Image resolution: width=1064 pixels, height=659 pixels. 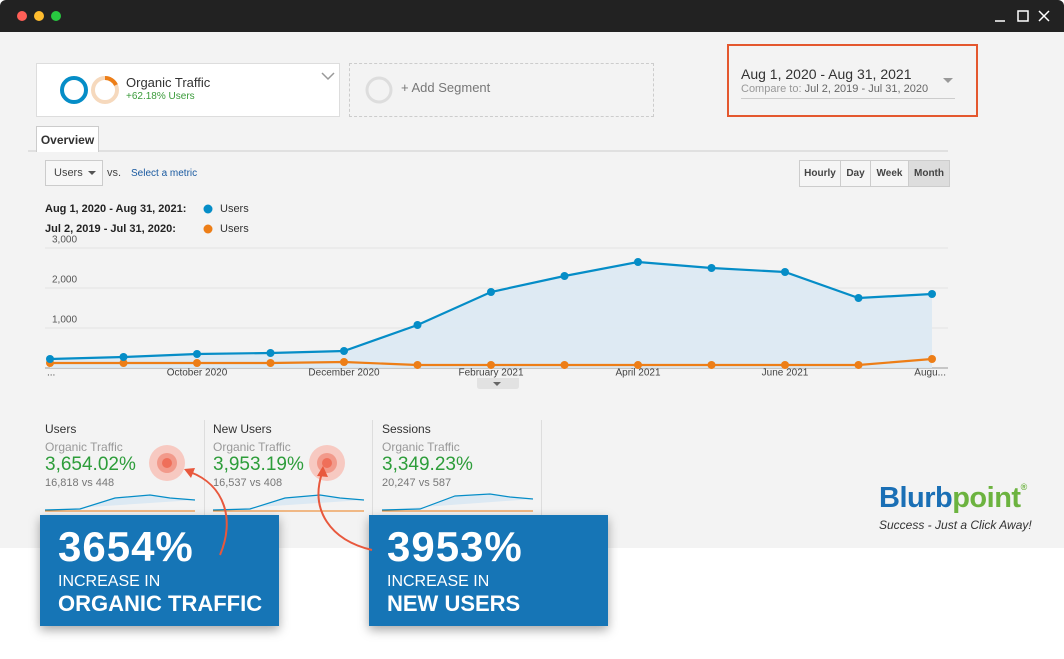 What do you see at coordinates (1044, 16) in the screenshot?
I see `close-button` at bounding box center [1044, 16].